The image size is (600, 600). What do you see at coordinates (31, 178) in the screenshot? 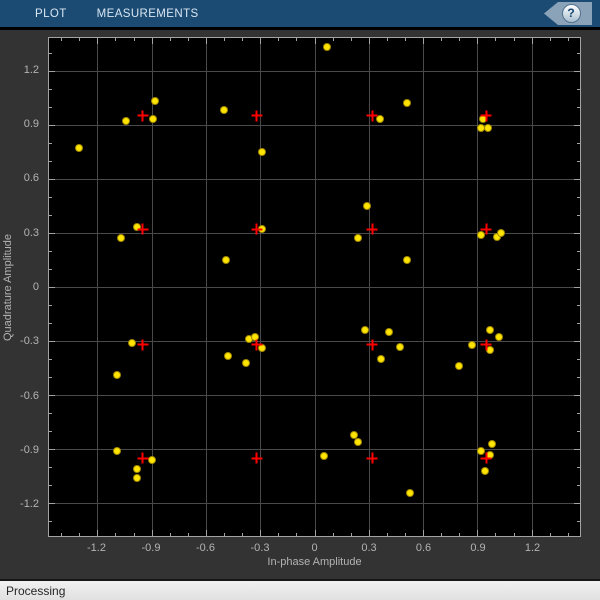
I see `y-tick-label: 0.6` at bounding box center [31, 178].